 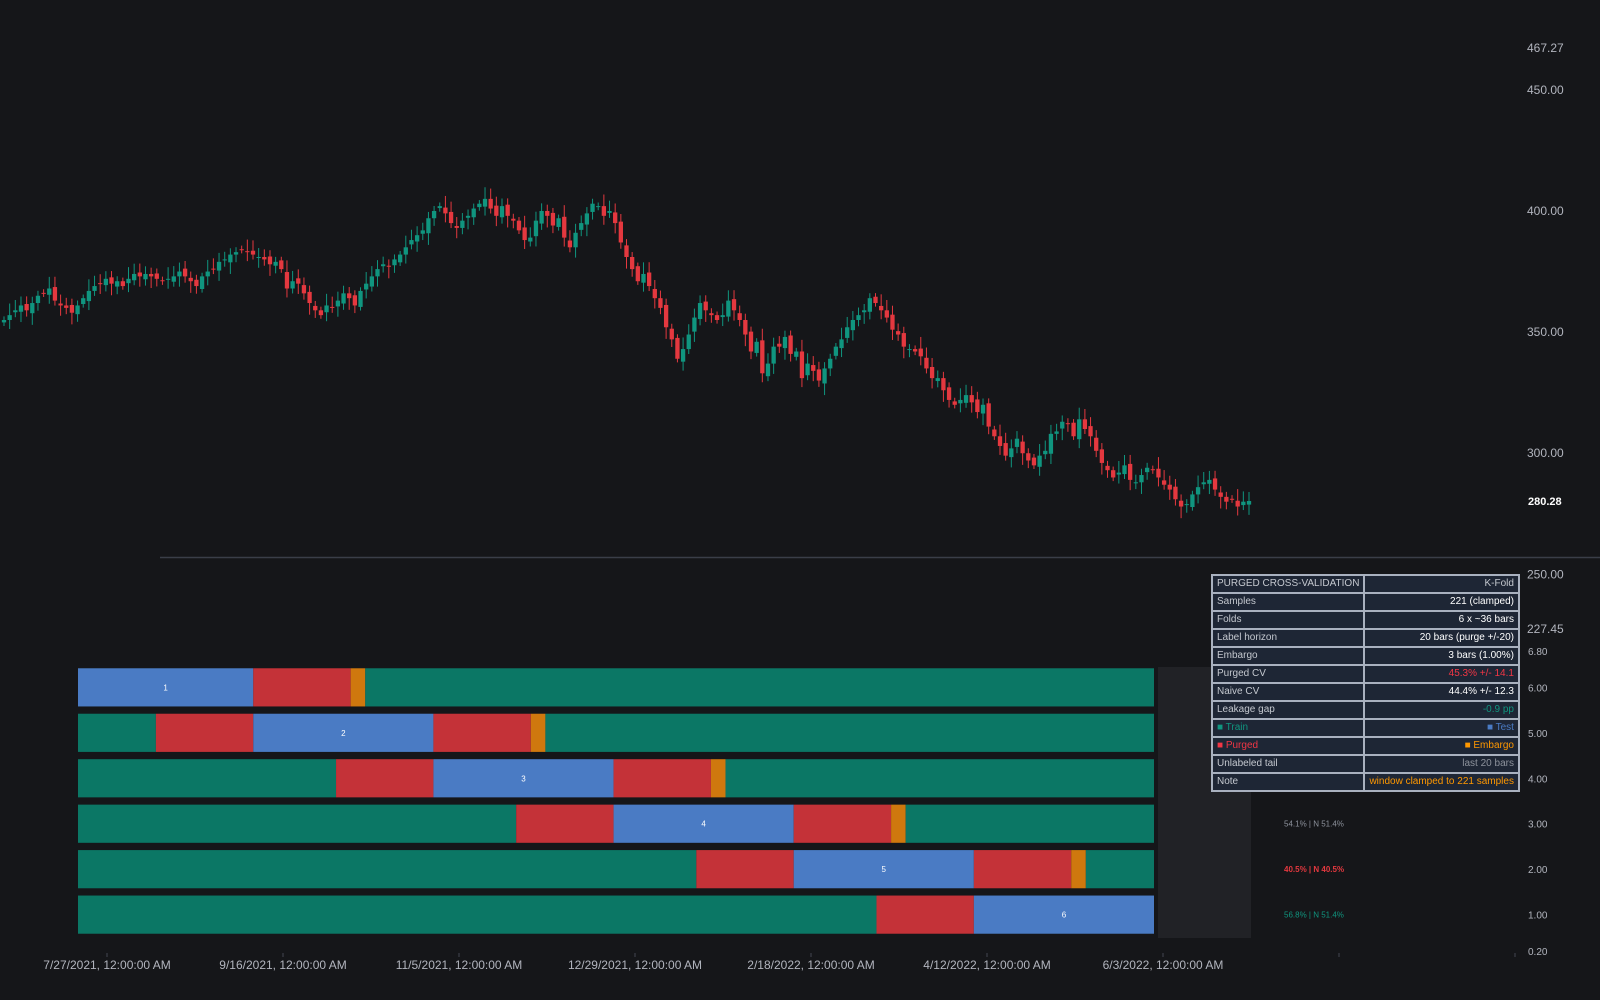 What do you see at coordinates (1365, 728) in the screenshot?
I see `table-row: ■ Train ■ Test` at bounding box center [1365, 728].